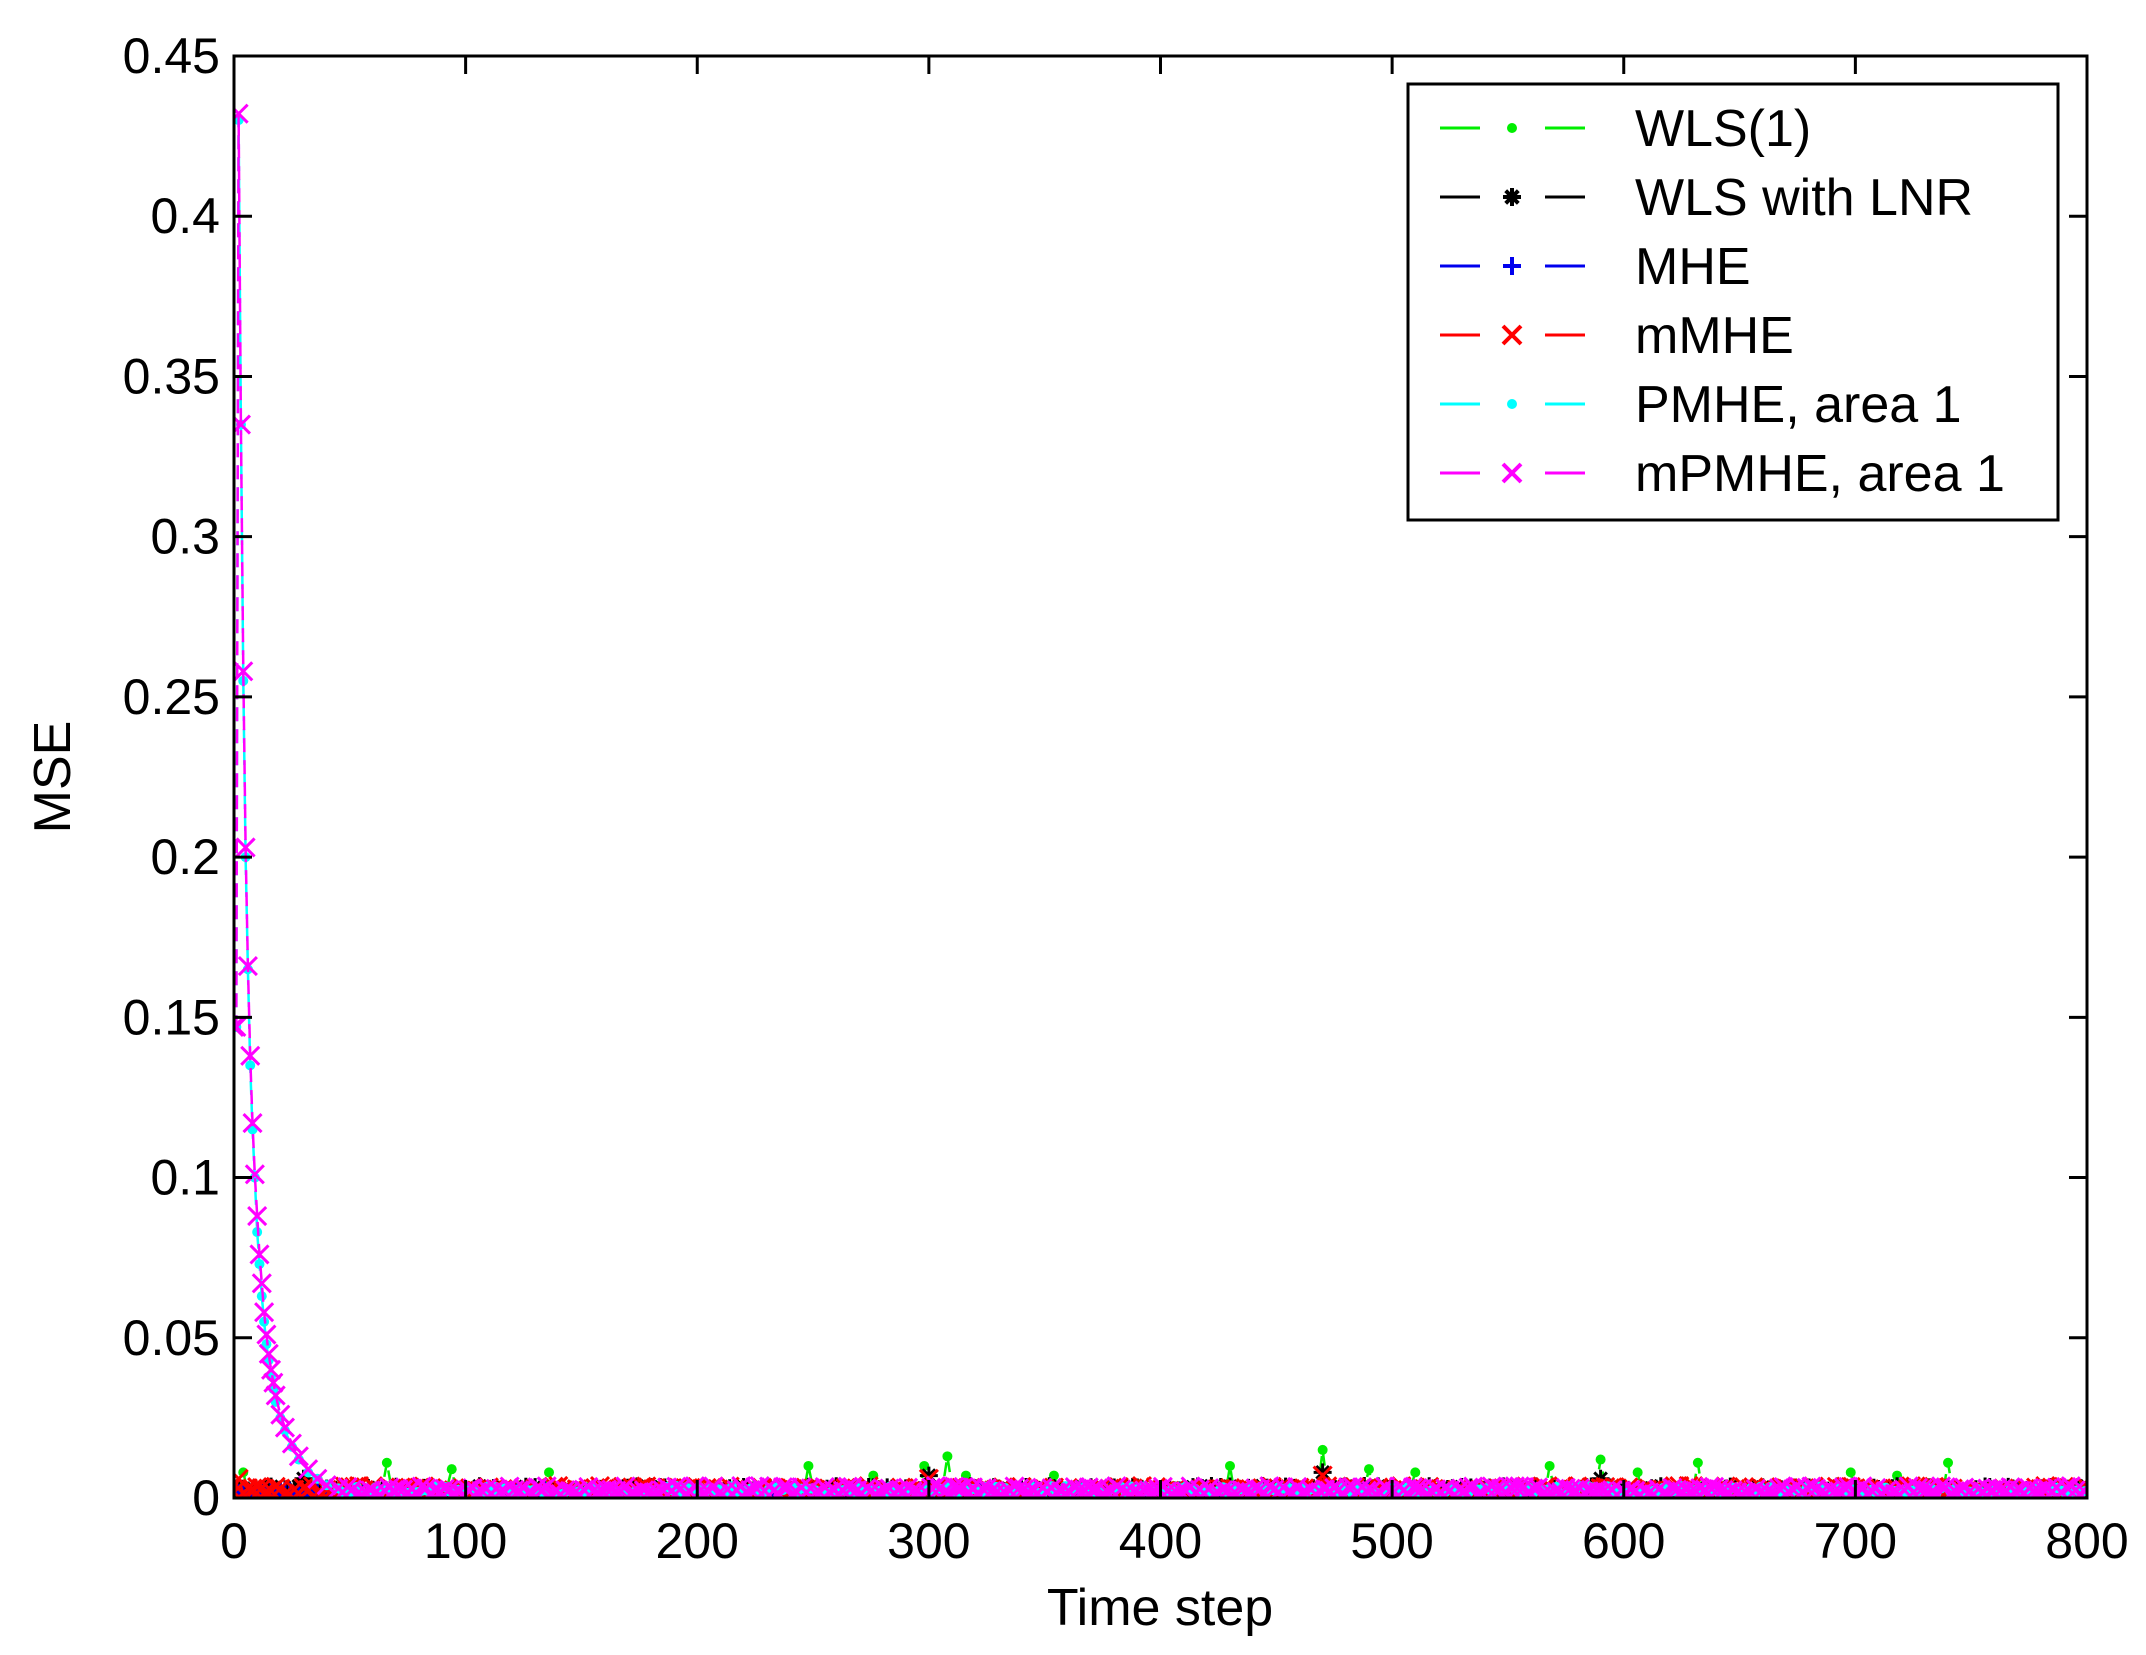 This screenshot has width=2146, height=1655. Describe the element at coordinates (171, 376) in the screenshot. I see `y-tick-label: 0.35` at that location.